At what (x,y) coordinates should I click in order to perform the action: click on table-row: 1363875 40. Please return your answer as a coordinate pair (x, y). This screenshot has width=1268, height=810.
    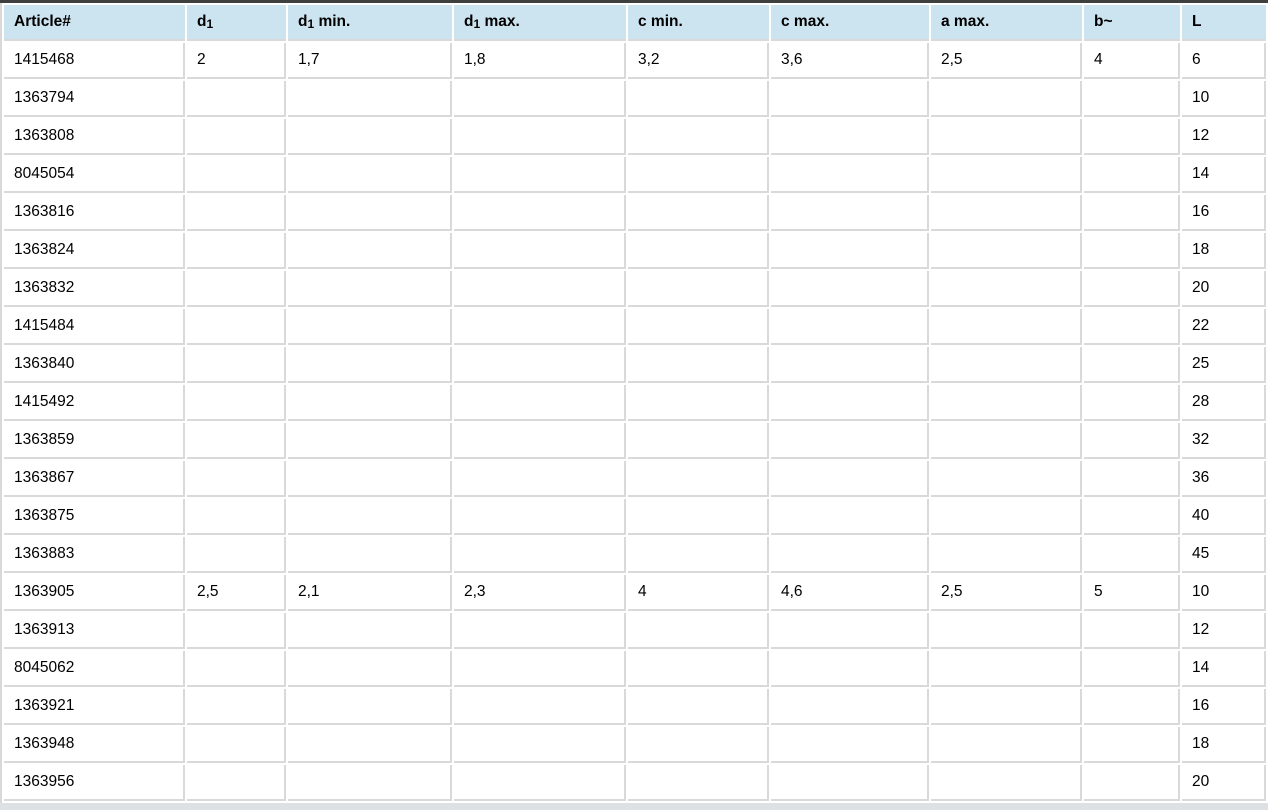
    Looking at the image, I should click on (635, 517).